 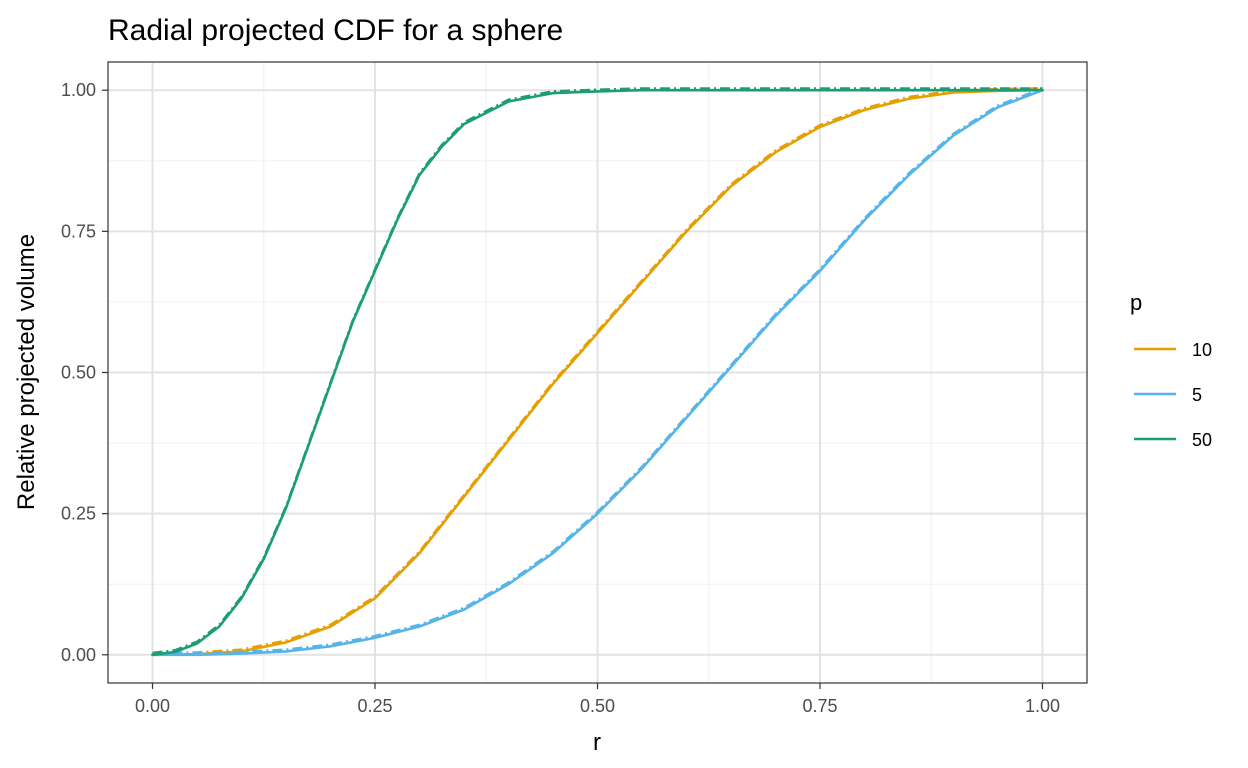 I want to click on x-tick-label: 0.50, so click(x=597, y=706).